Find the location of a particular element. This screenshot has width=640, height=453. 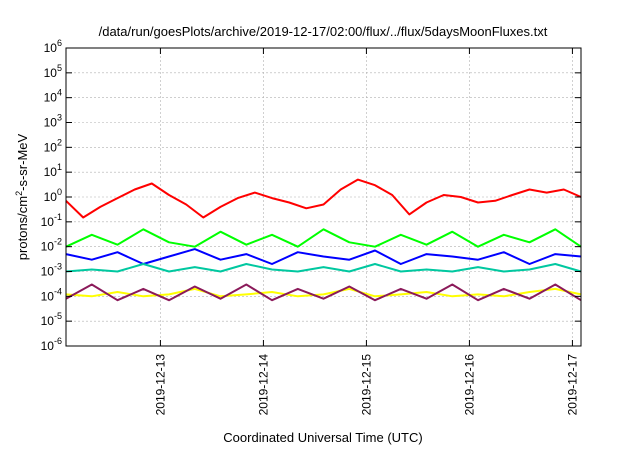

y-tick-label: 10⁶ is located at coordinates (53, 46).